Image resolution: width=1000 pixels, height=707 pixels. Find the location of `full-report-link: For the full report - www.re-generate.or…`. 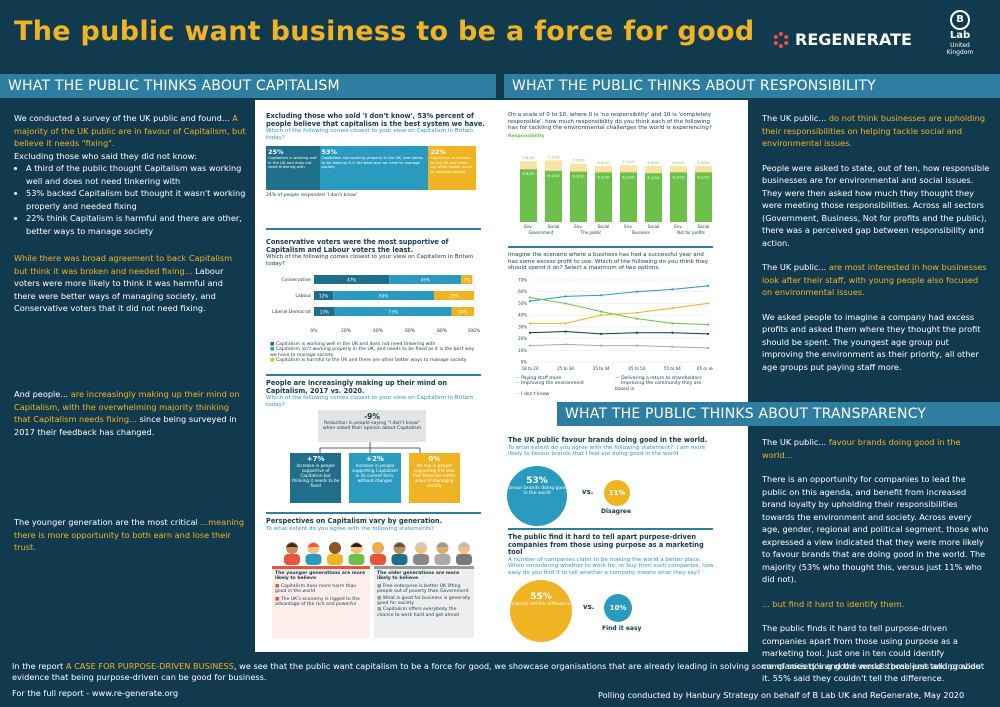

full-report-link: For the full report - www.re-generate.or… is located at coordinates (95, 693).